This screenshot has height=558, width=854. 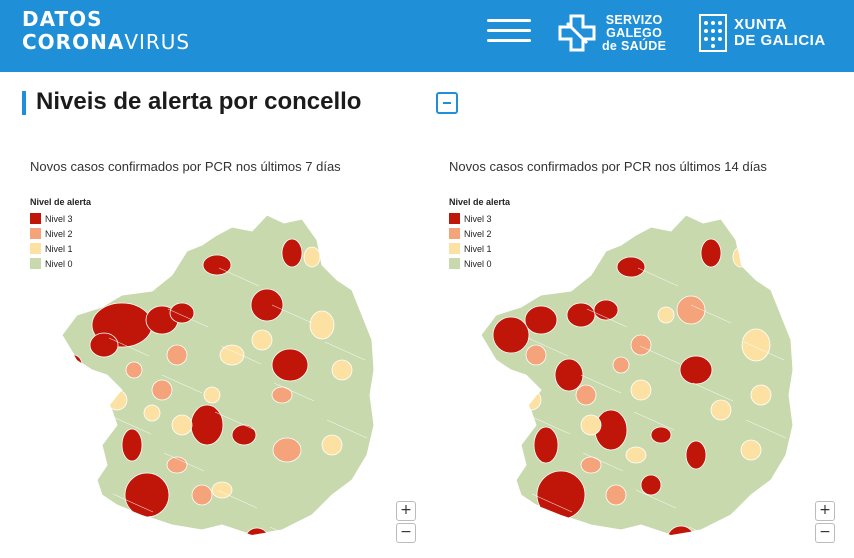 I want to click on datos-coronavirus-logo: DATOS CORONAVIRUS, so click(x=106, y=31).